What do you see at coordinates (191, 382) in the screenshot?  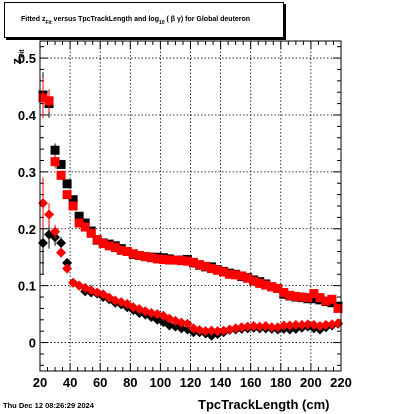 I see `x-tick-label: 120` at bounding box center [191, 382].